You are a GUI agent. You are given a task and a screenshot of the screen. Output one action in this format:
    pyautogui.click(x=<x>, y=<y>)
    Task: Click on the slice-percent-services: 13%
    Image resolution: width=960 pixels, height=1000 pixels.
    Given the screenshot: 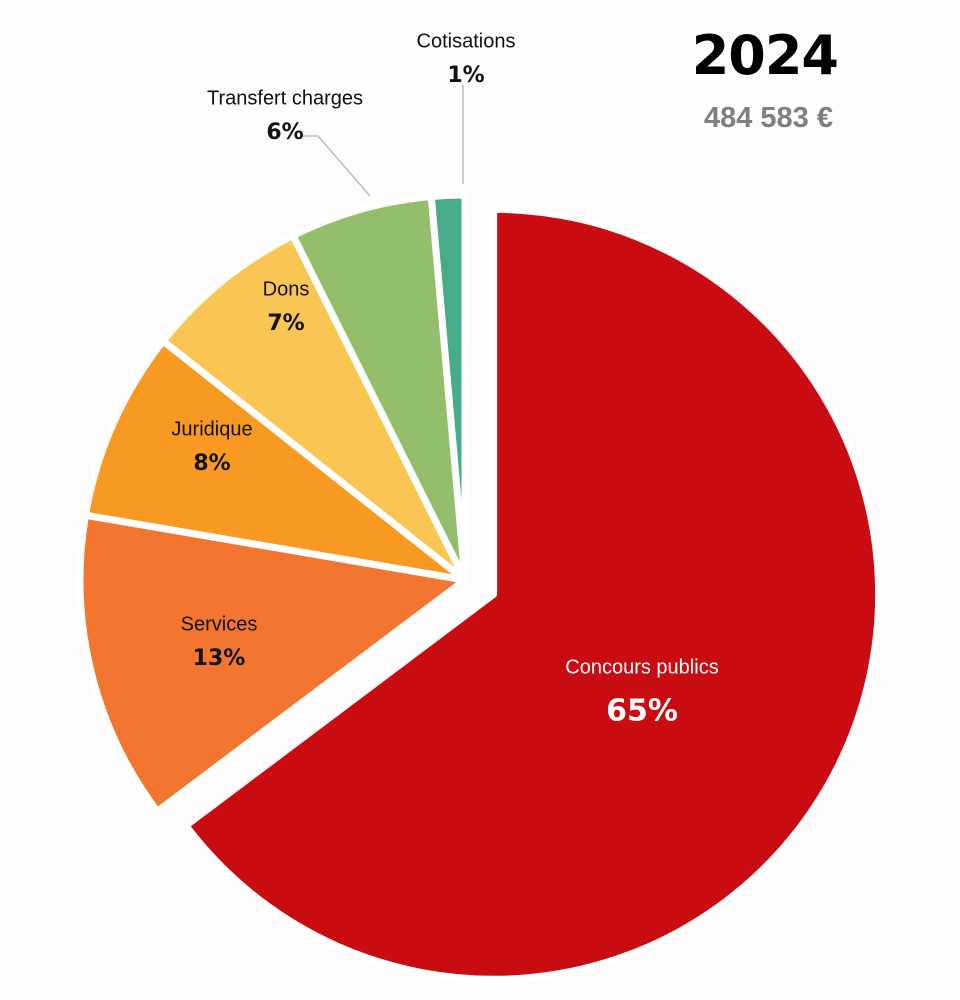 What is the action you would take?
    pyautogui.click(x=219, y=658)
    